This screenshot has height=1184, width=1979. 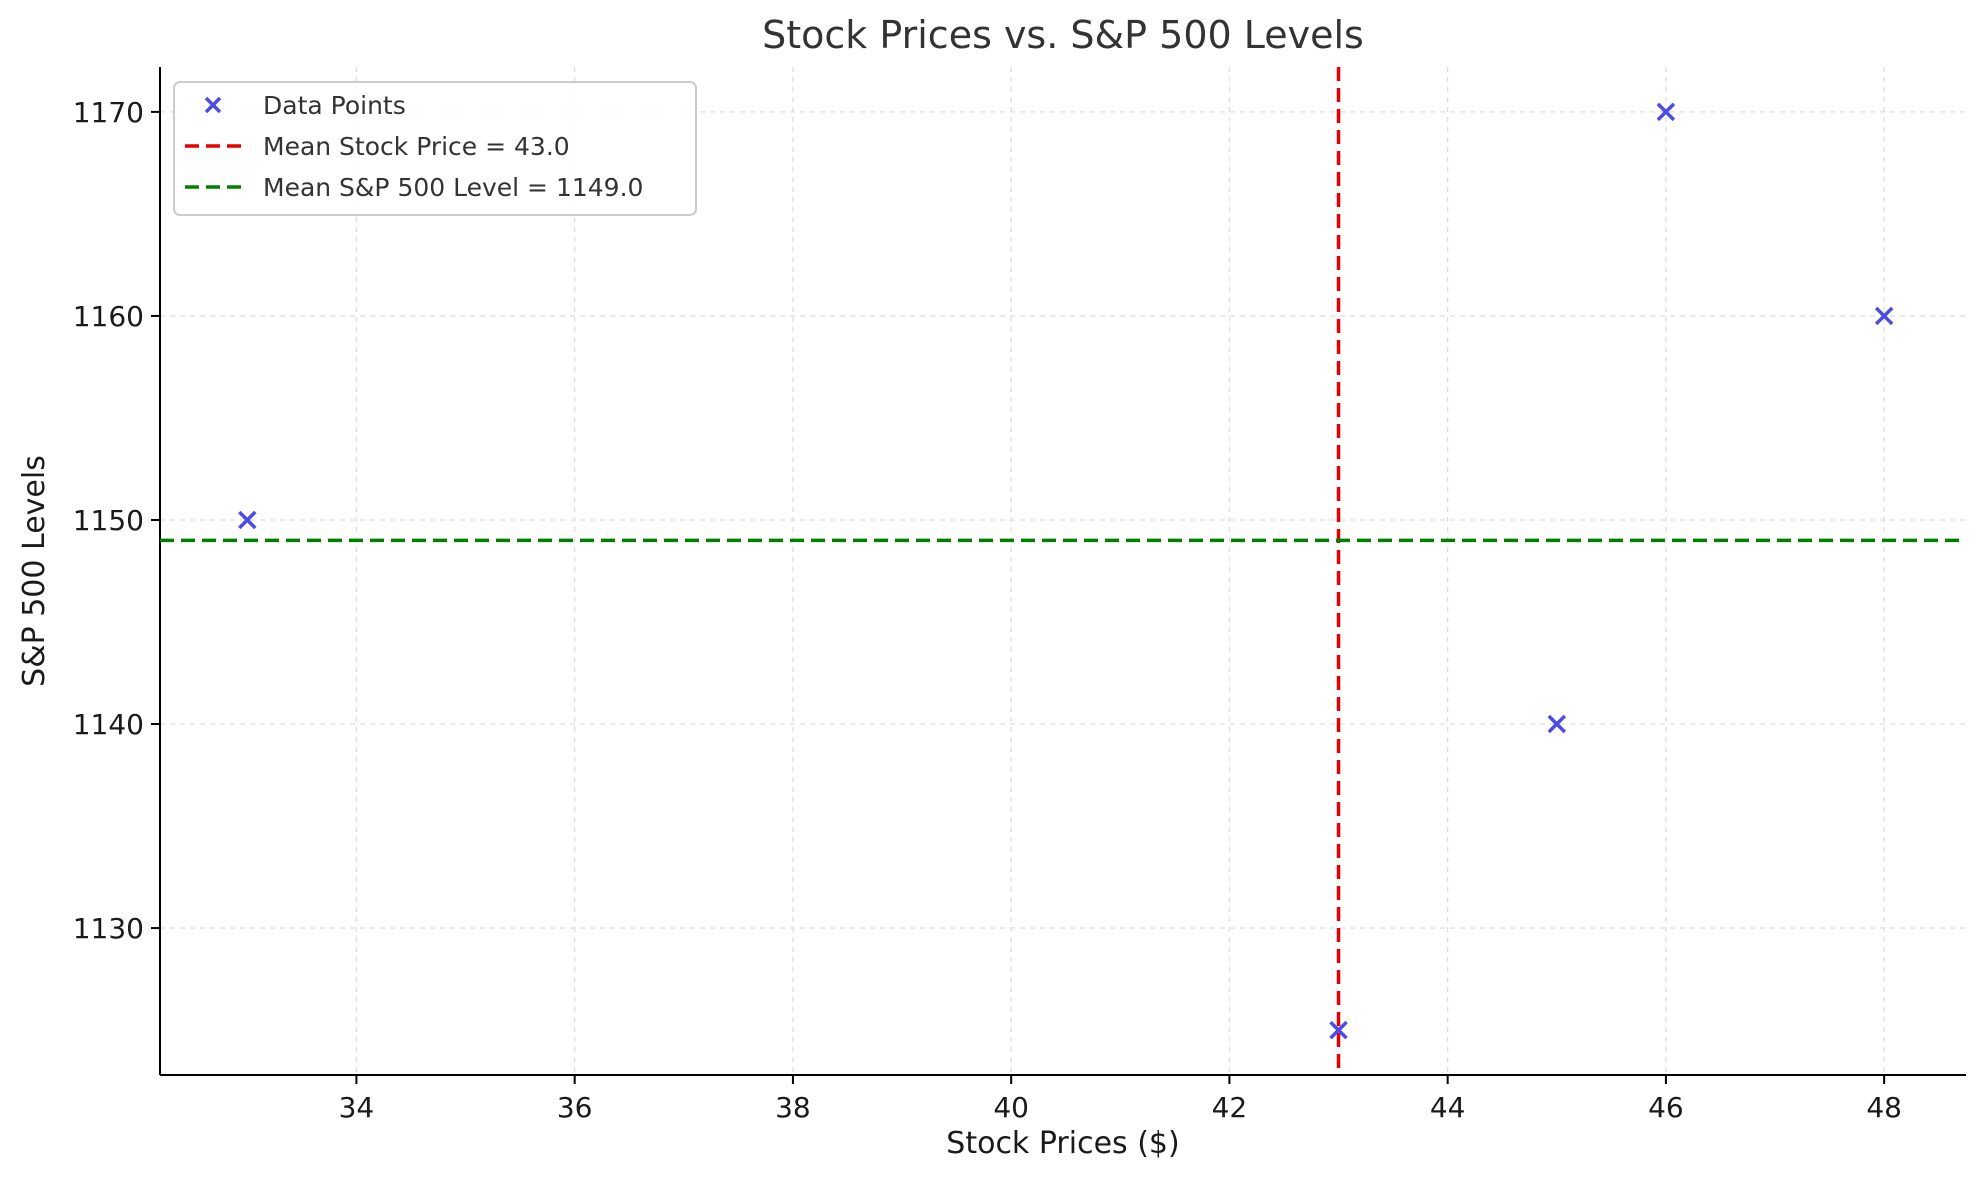 What do you see at coordinates (334, 105) in the screenshot?
I see `legend-label: Data Points` at bounding box center [334, 105].